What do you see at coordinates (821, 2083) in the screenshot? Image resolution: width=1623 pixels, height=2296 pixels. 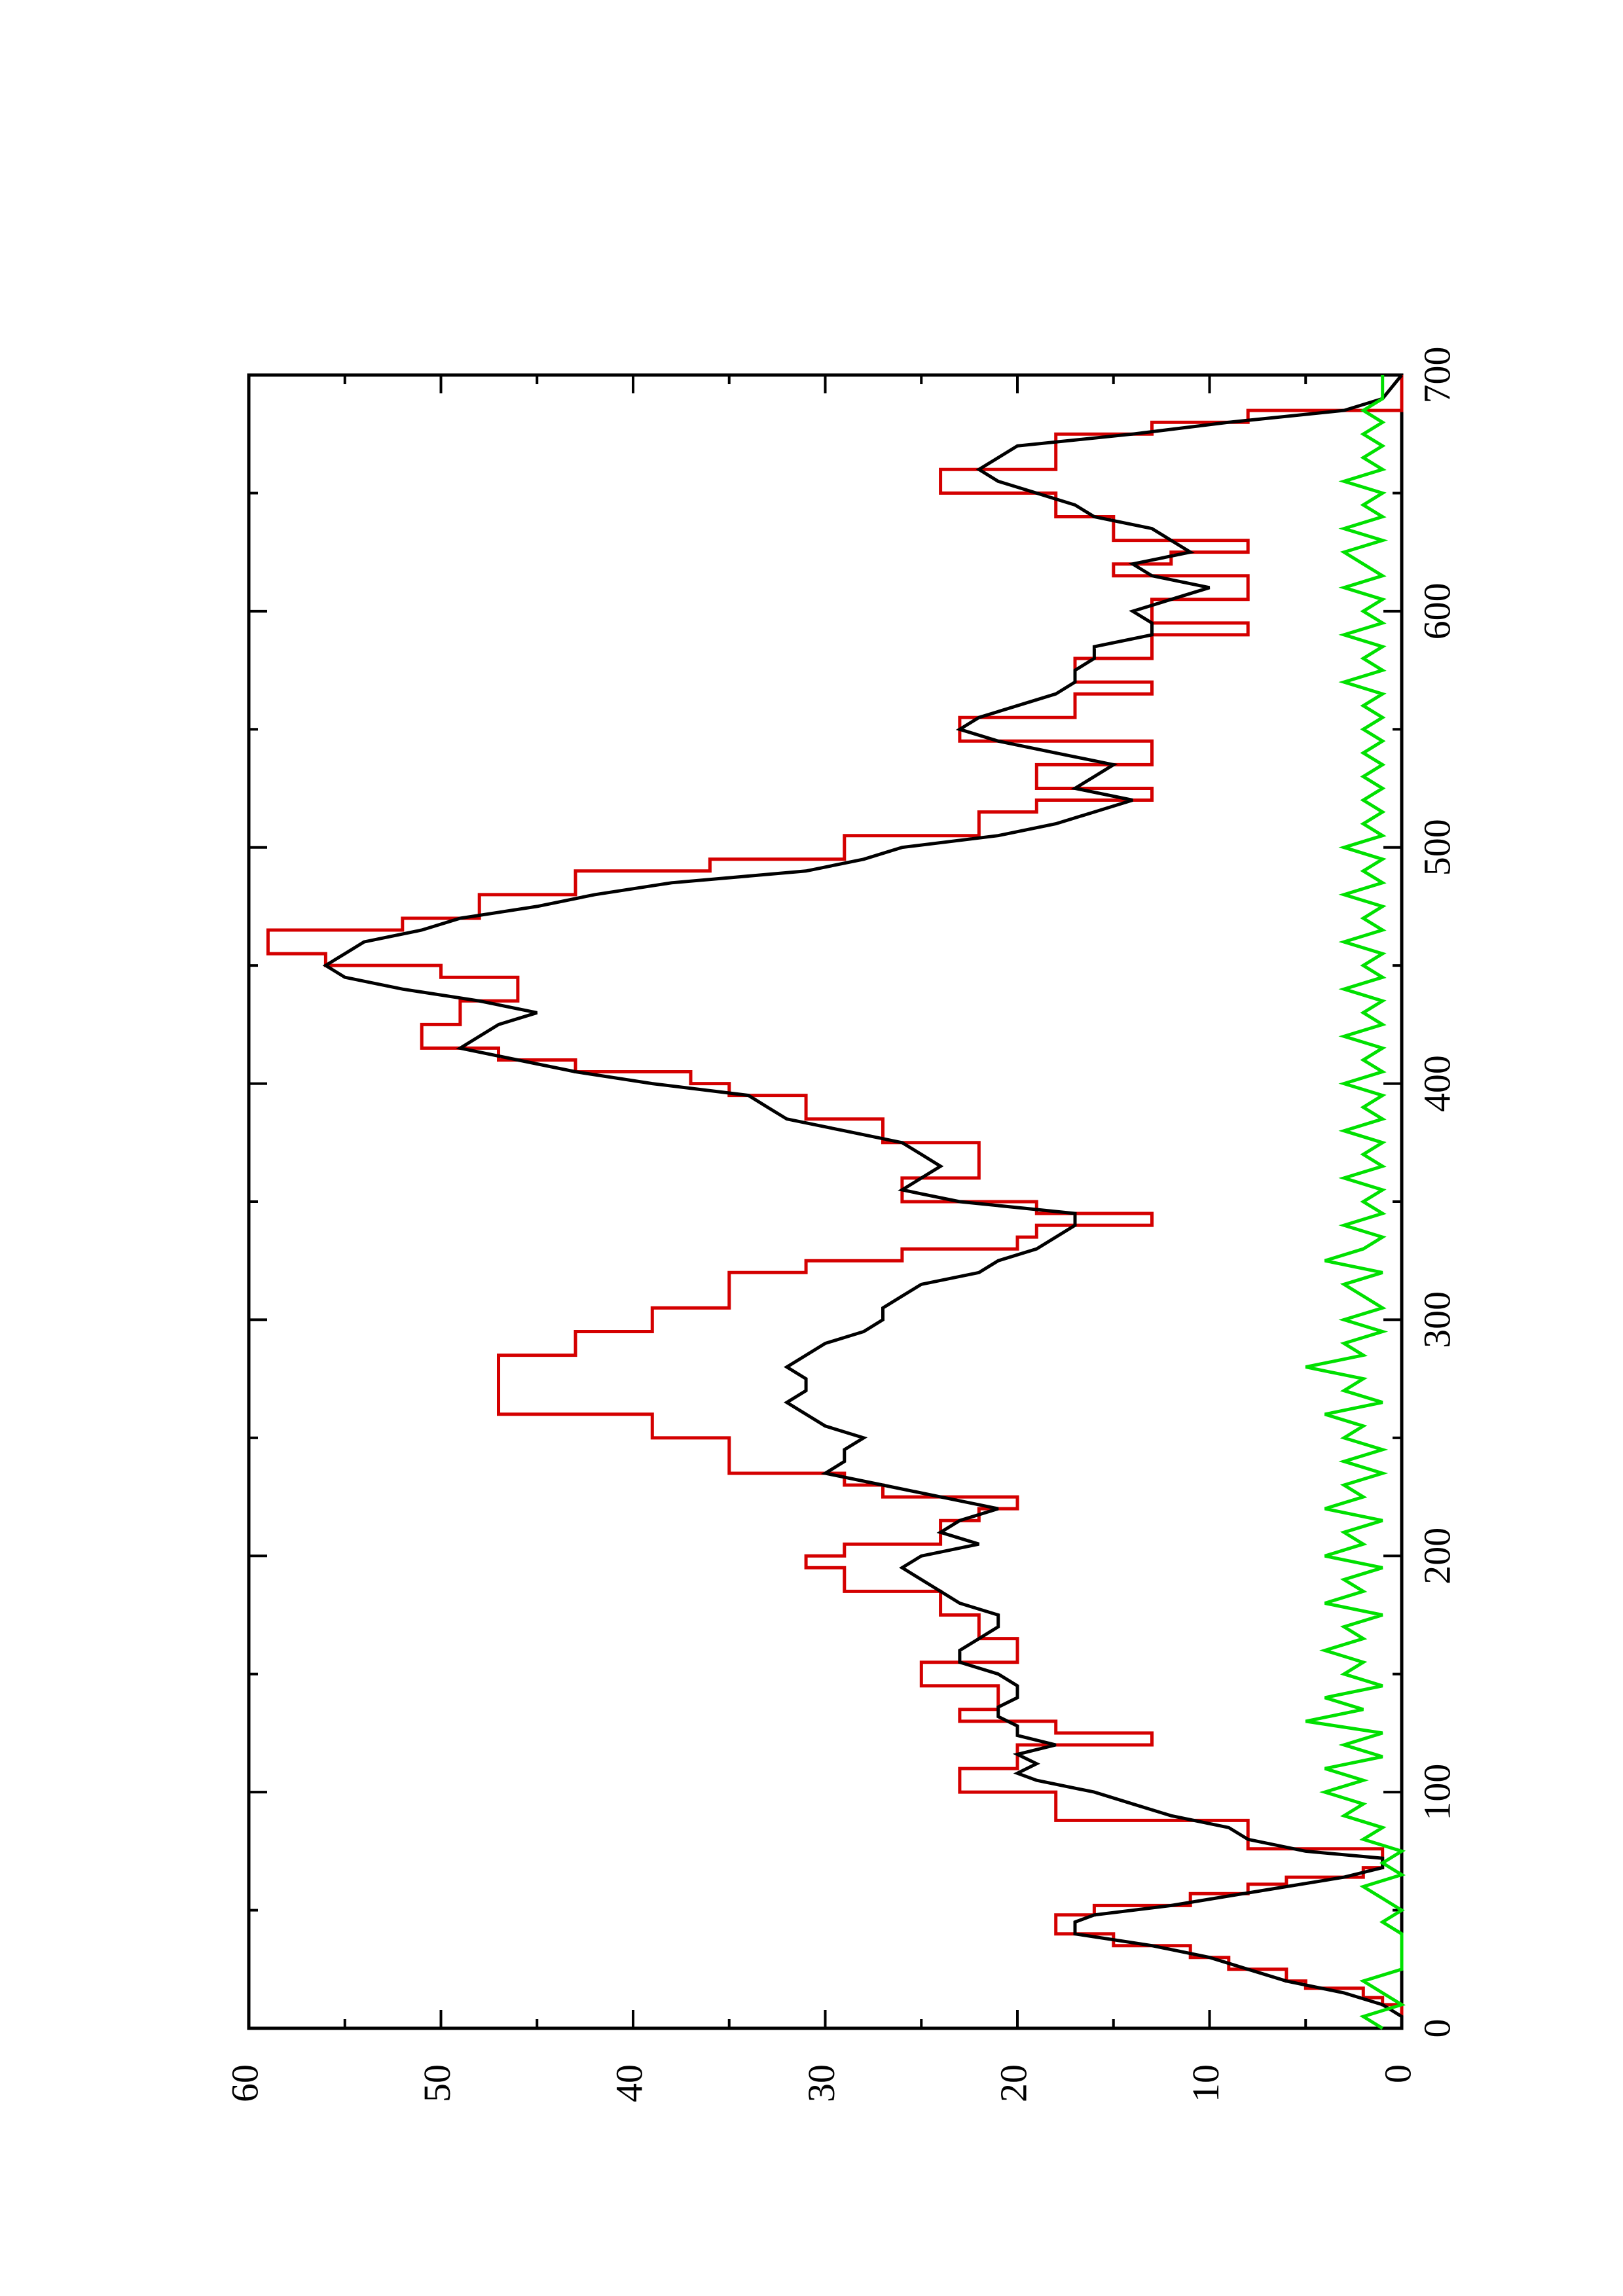 I see `y-tick-label: 30` at bounding box center [821, 2083].